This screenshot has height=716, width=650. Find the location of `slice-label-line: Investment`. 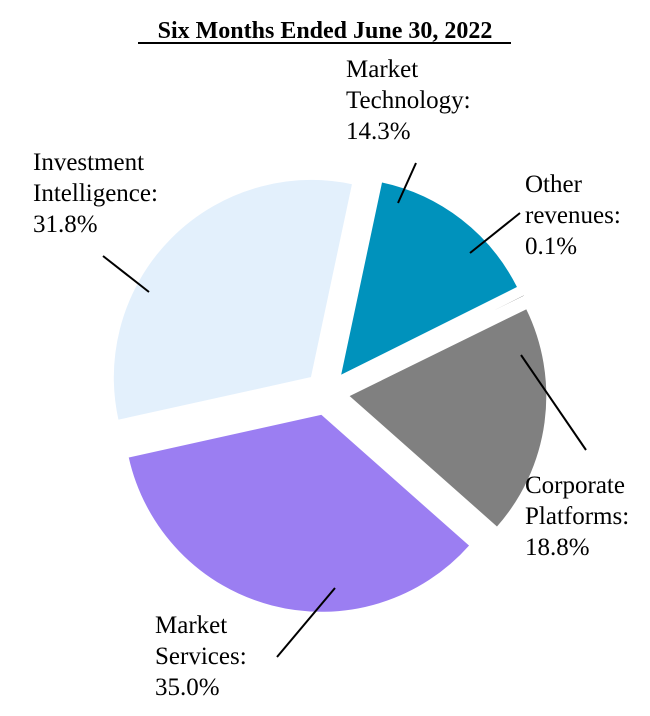

slice-label-line: Investment is located at coordinates (88, 162).